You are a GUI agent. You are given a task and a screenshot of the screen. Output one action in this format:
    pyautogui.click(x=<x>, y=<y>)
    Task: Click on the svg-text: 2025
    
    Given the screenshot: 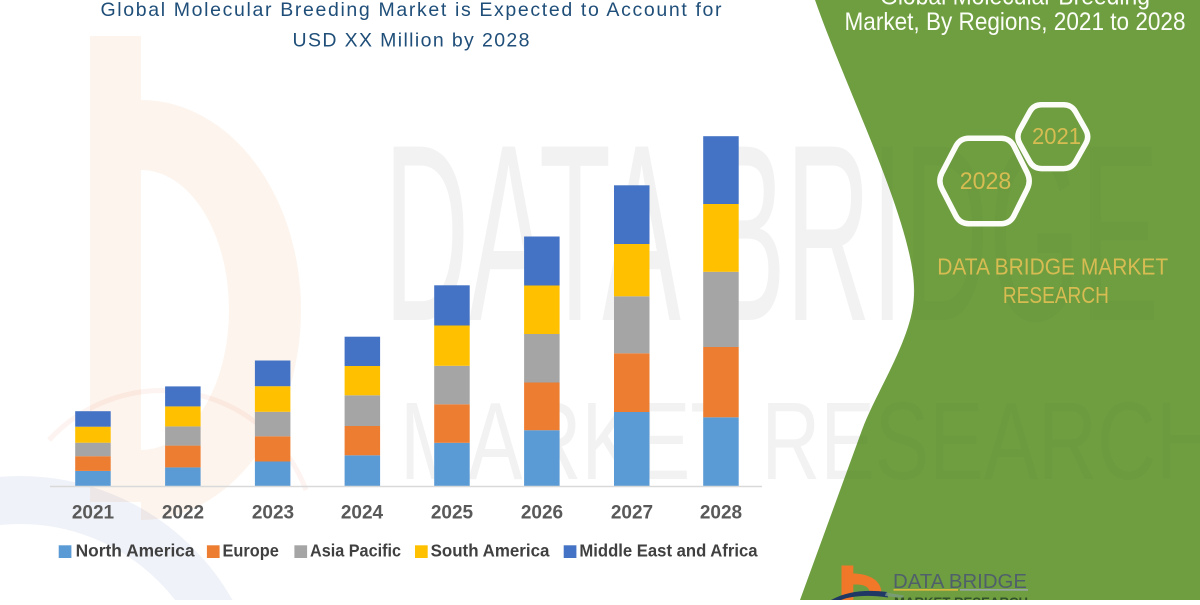 What is the action you would take?
    pyautogui.click(x=452, y=513)
    